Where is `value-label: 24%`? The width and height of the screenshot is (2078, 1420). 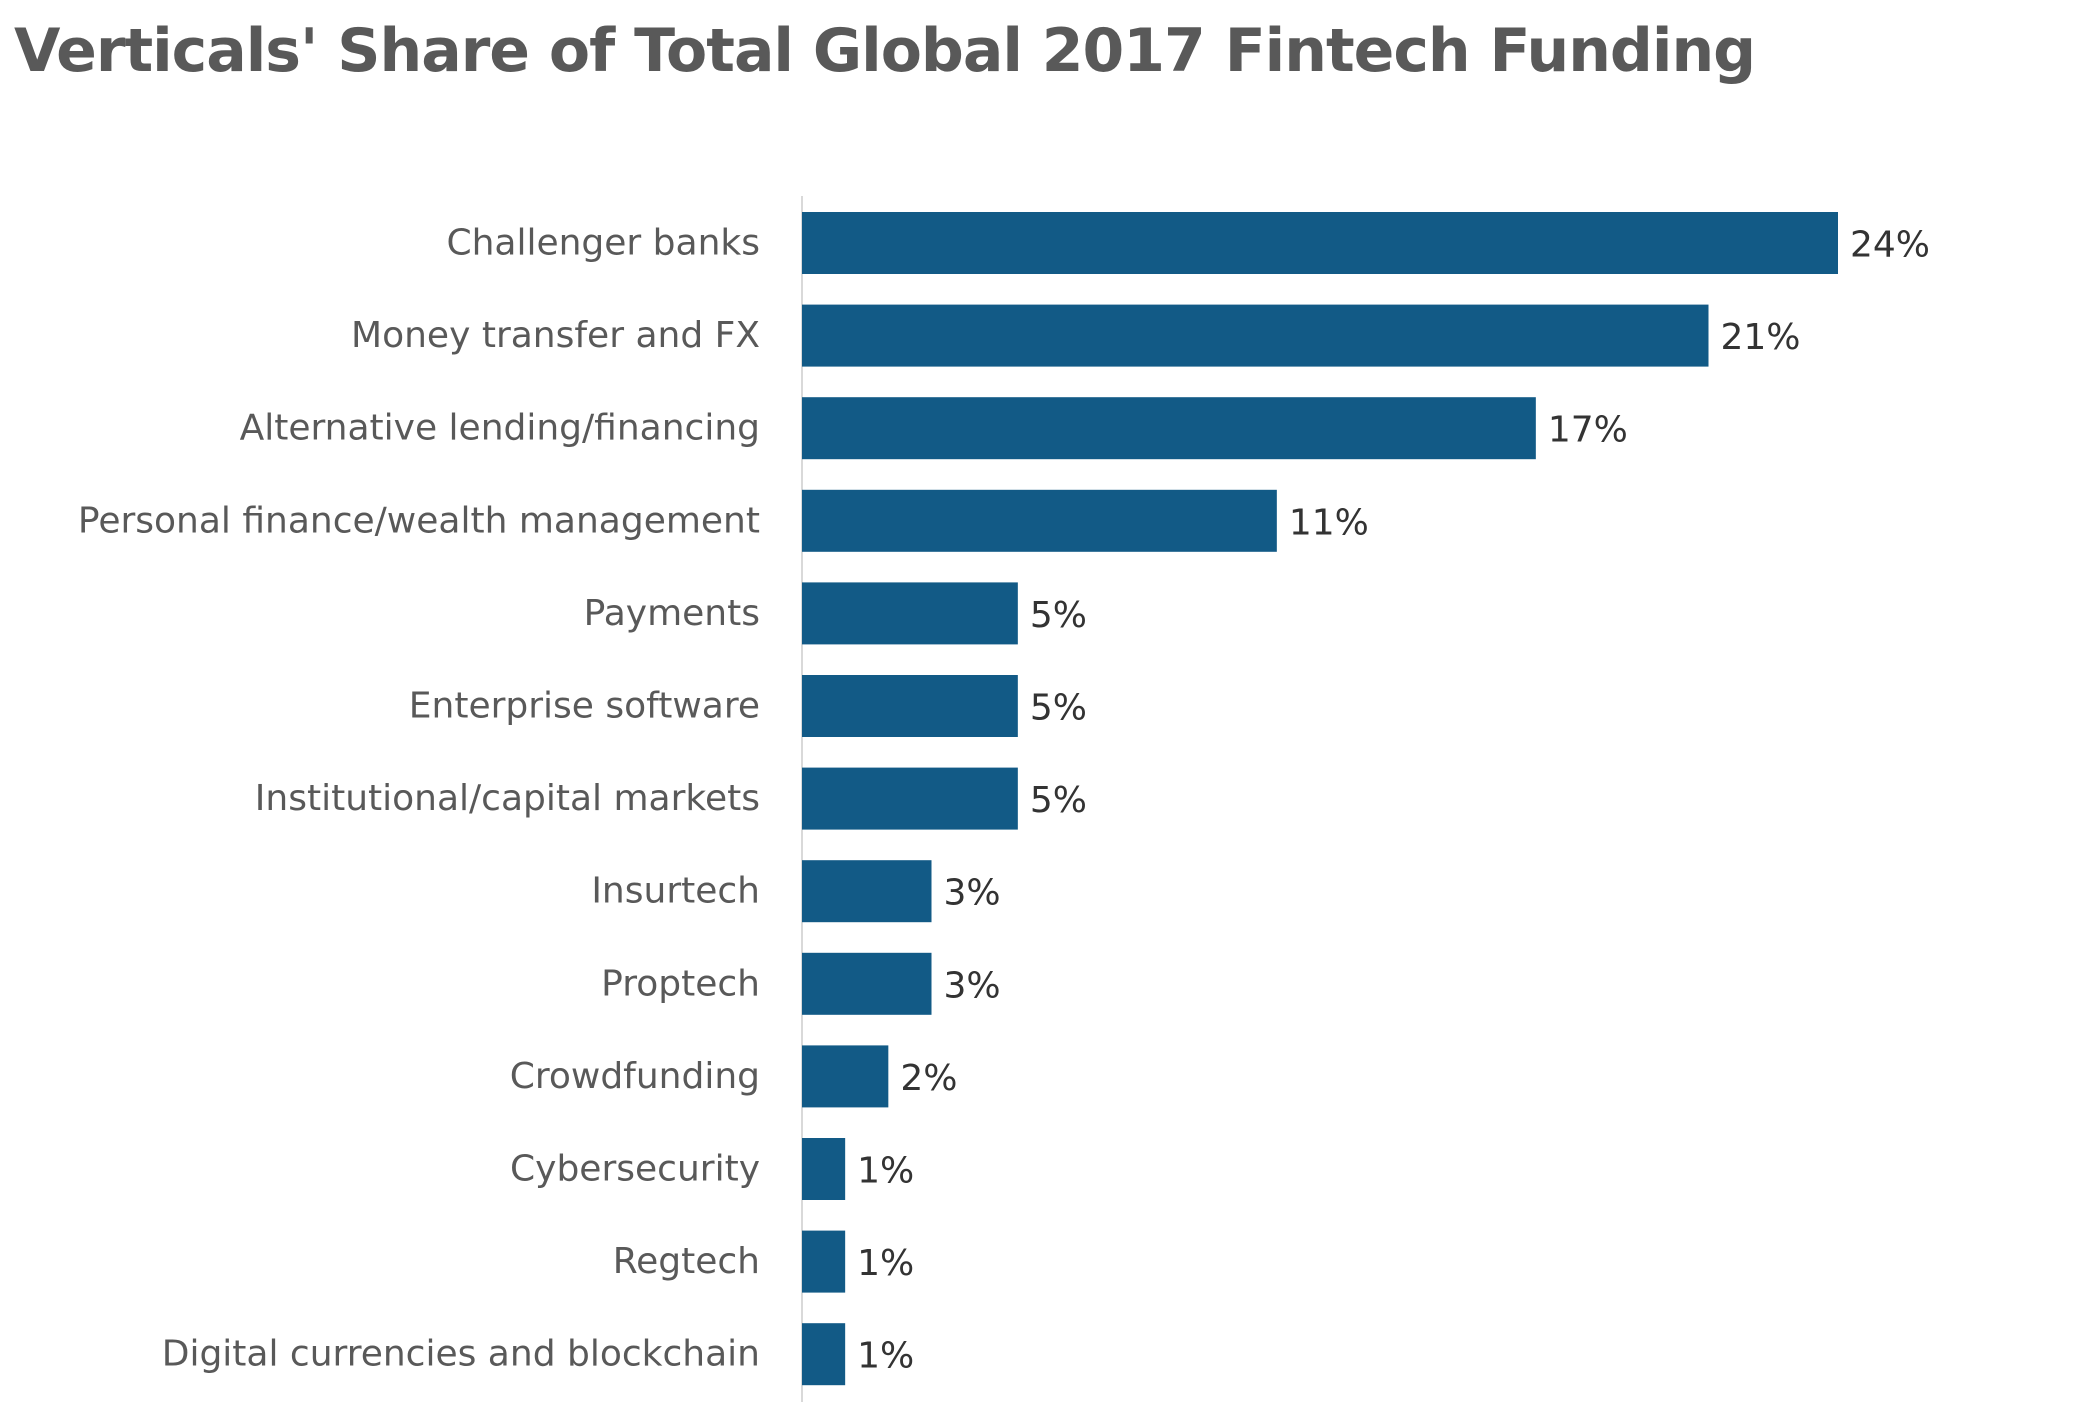 value-label: 24% is located at coordinates (1890, 245).